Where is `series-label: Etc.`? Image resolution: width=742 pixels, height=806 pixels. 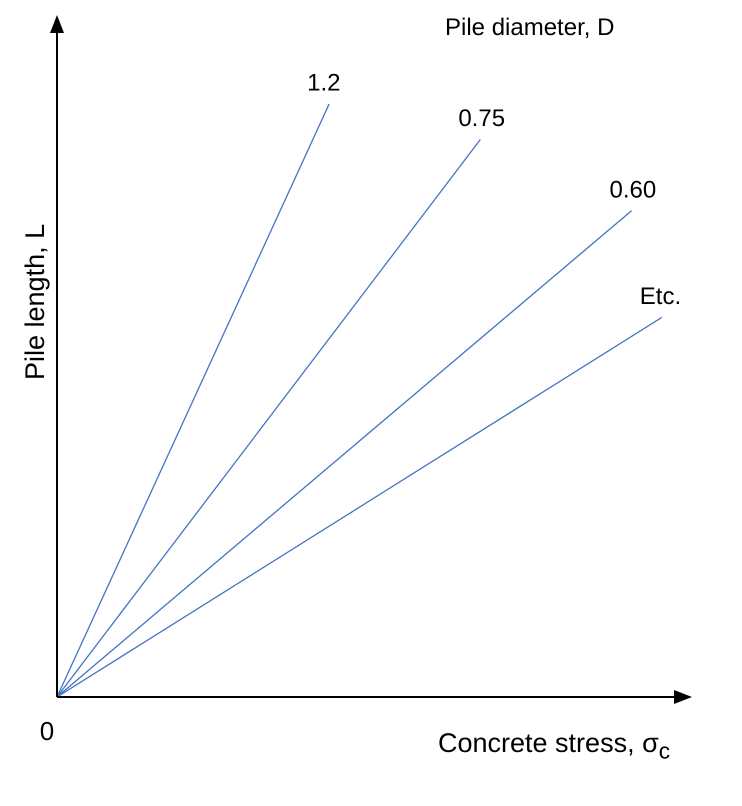
series-label: Etc. is located at coordinates (661, 296).